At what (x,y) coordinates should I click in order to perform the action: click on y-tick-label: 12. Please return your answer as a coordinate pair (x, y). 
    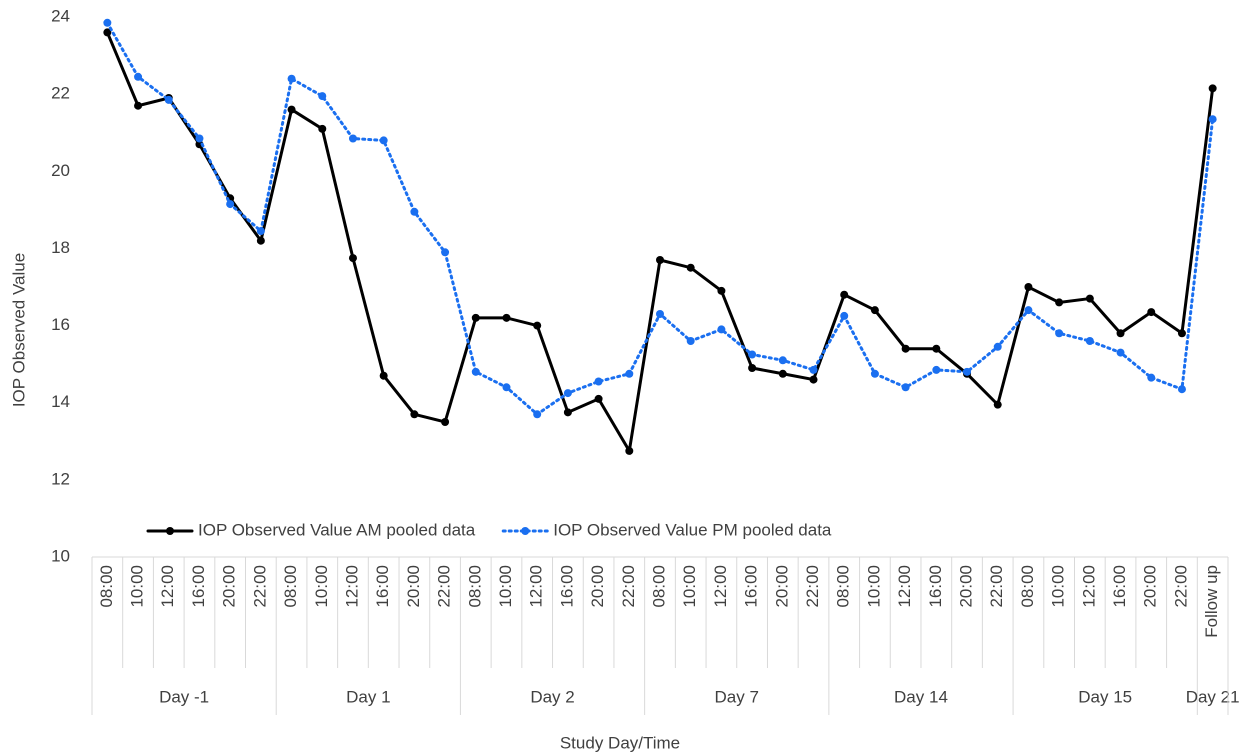
    Looking at the image, I should click on (60, 478).